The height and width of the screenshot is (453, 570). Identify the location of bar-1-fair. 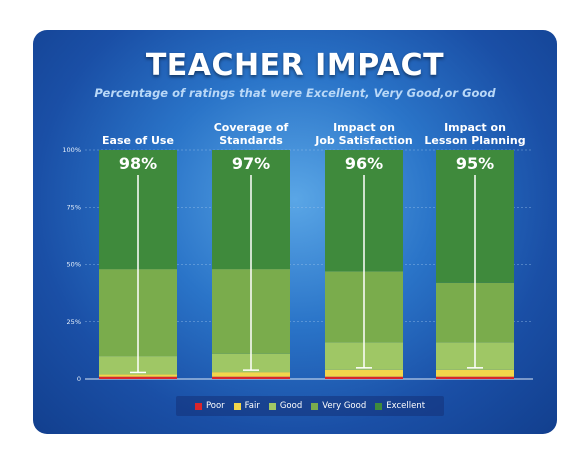
(251, 374).